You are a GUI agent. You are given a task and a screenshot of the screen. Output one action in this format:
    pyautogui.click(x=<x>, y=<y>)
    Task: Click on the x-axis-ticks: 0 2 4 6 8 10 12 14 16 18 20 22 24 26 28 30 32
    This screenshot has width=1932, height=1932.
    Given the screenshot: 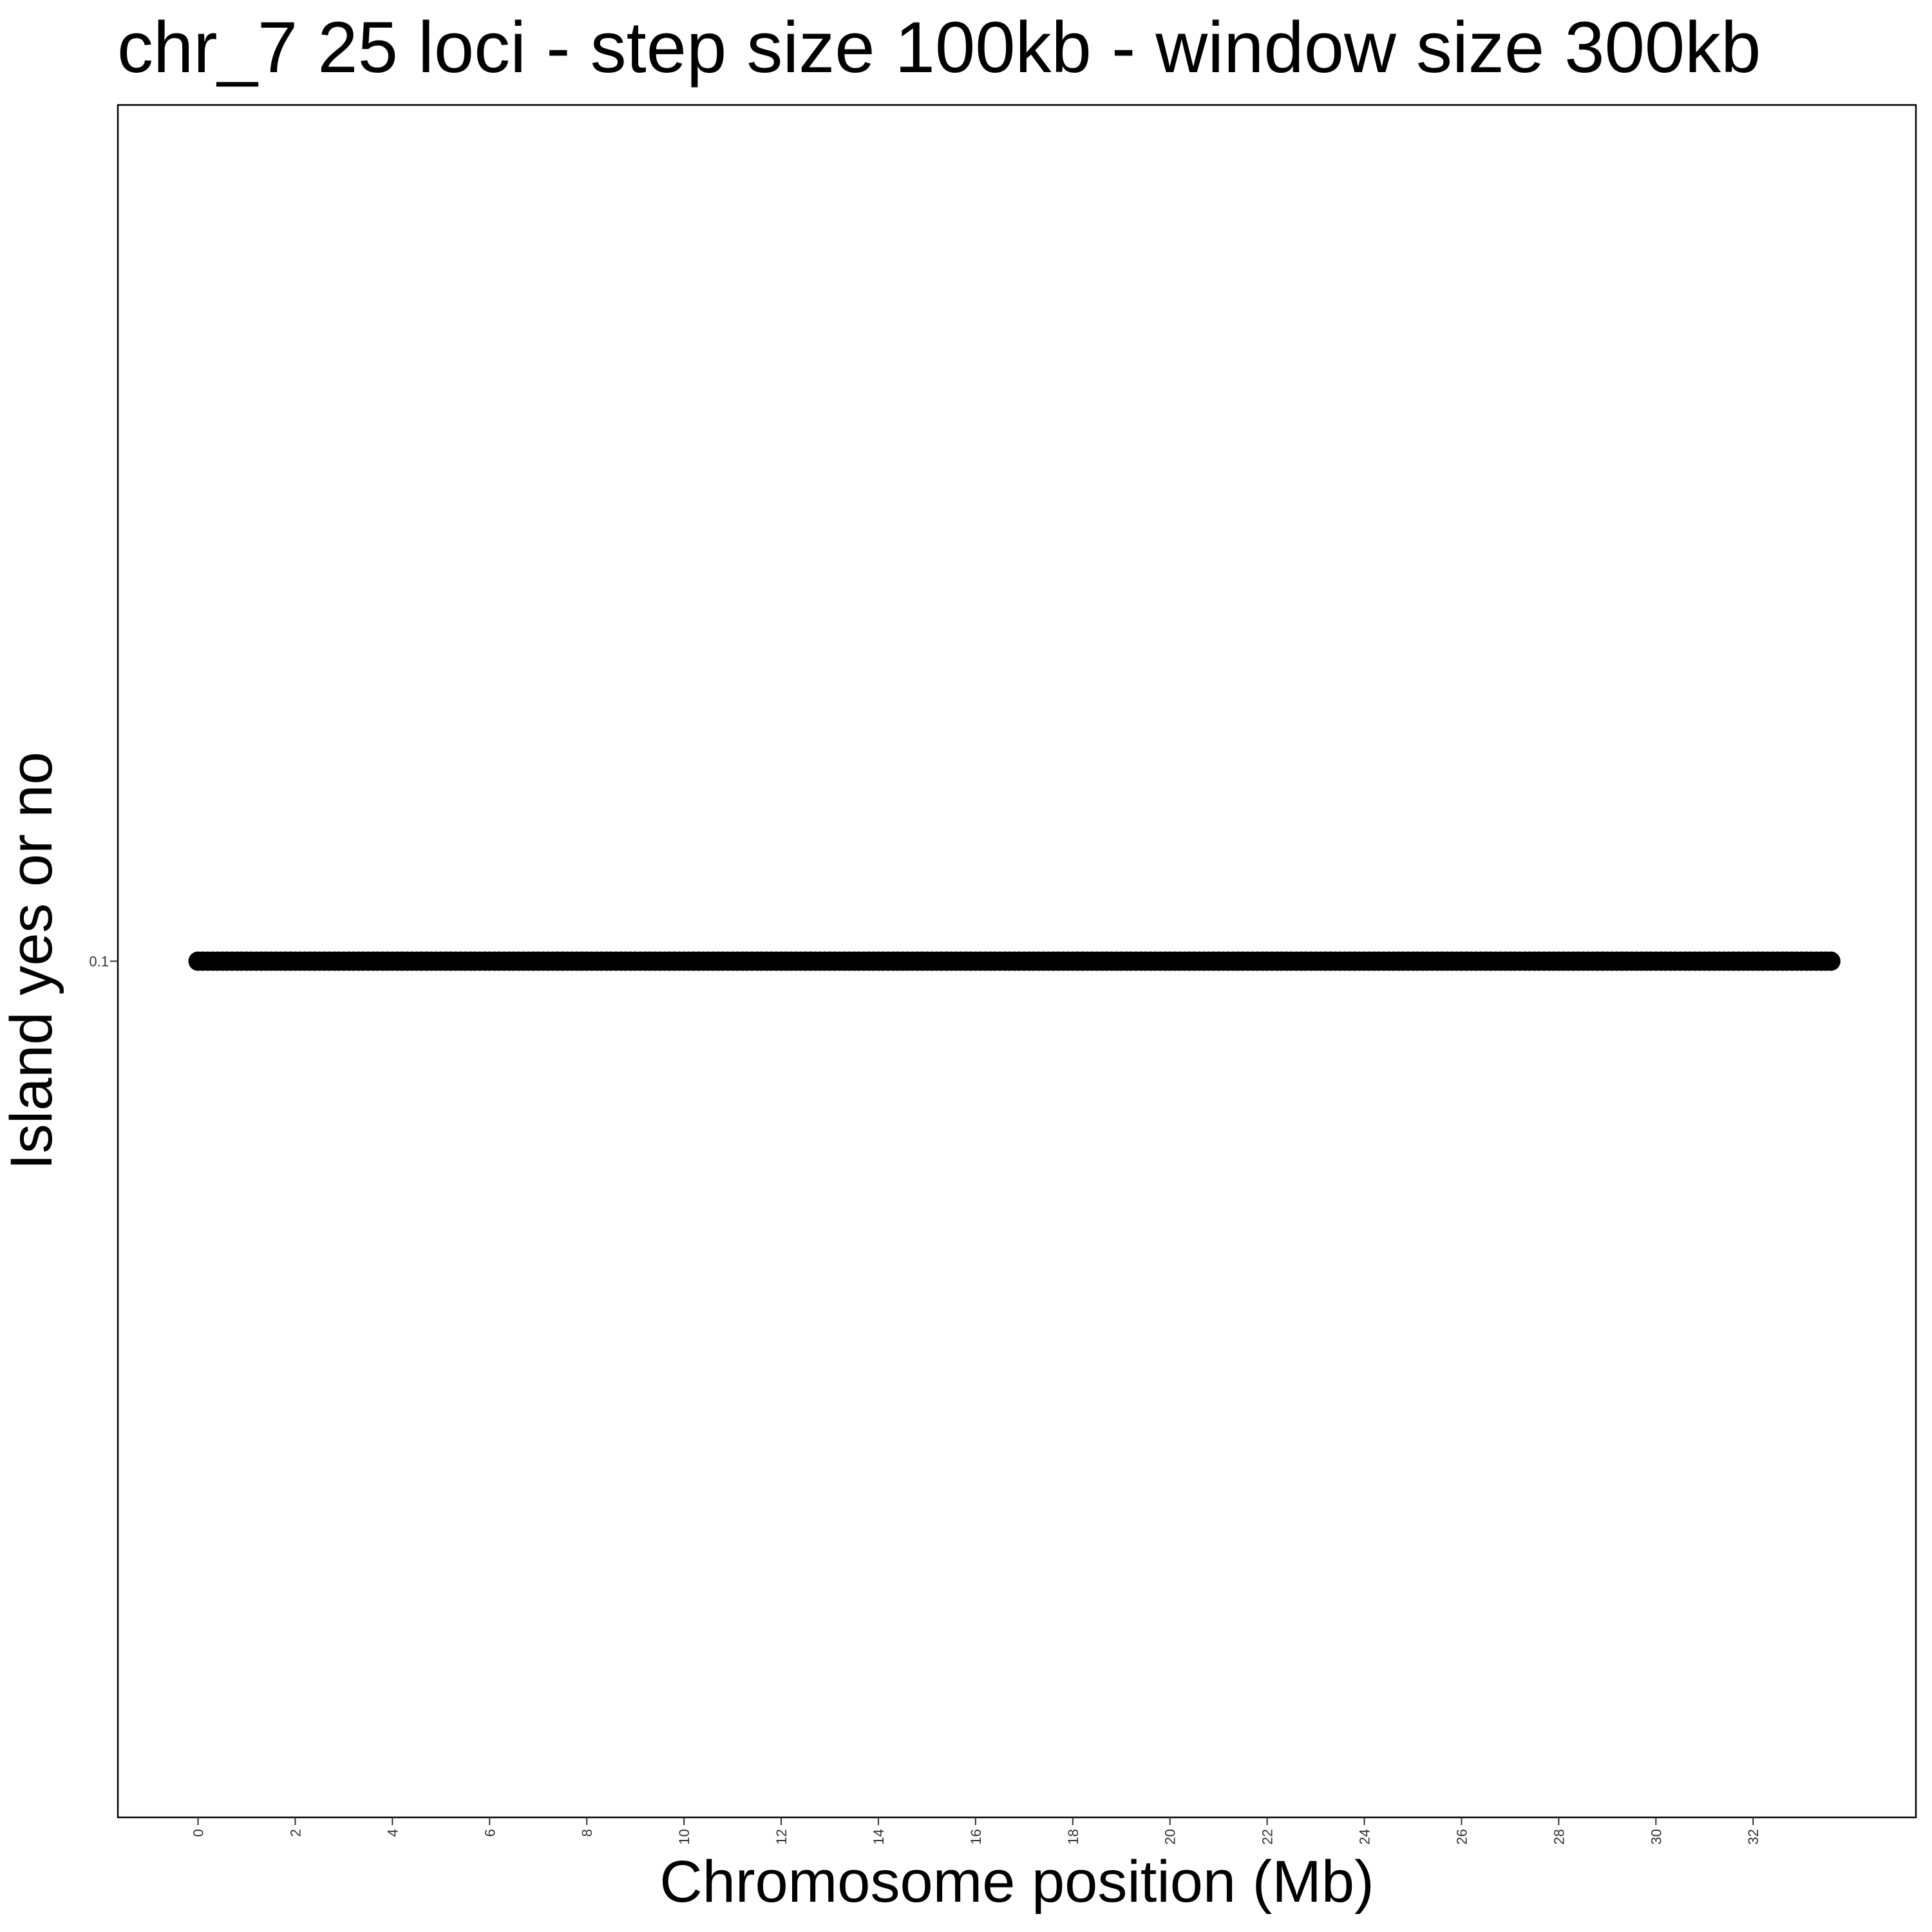 What is the action you would take?
    pyautogui.click(x=976, y=1830)
    